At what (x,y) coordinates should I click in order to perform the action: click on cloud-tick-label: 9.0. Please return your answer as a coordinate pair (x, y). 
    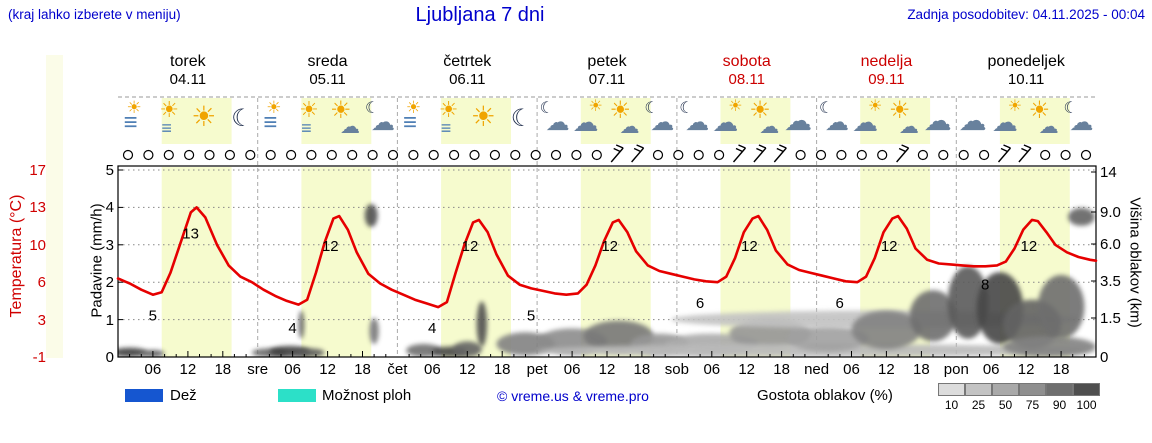
    Looking at the image, I should click on (1110, 212).